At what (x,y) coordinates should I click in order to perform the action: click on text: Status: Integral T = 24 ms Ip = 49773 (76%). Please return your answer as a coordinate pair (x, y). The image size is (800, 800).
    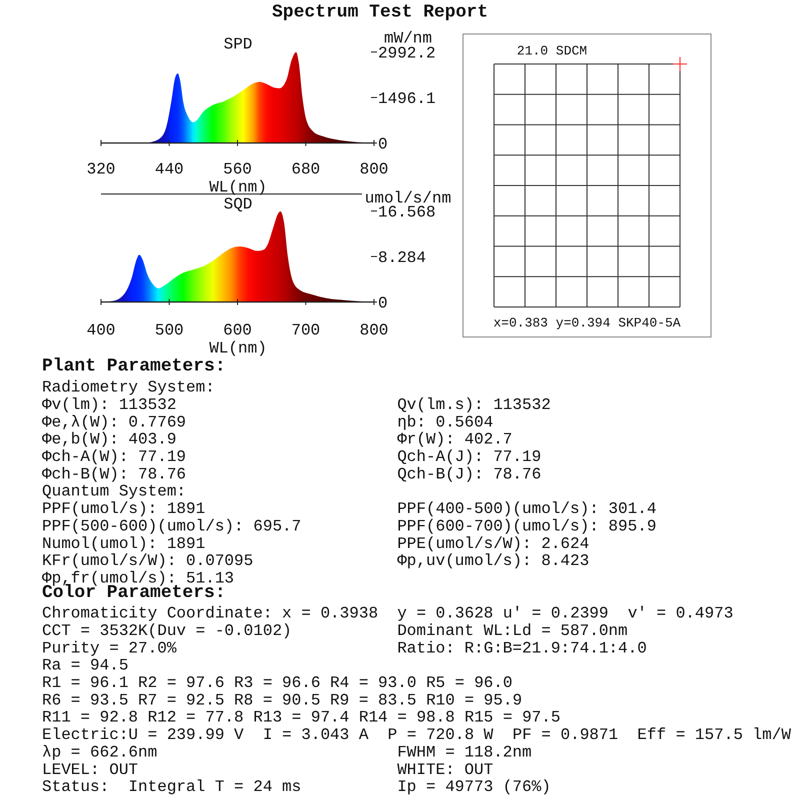
    Looking at the image, I should click on (296, 787).